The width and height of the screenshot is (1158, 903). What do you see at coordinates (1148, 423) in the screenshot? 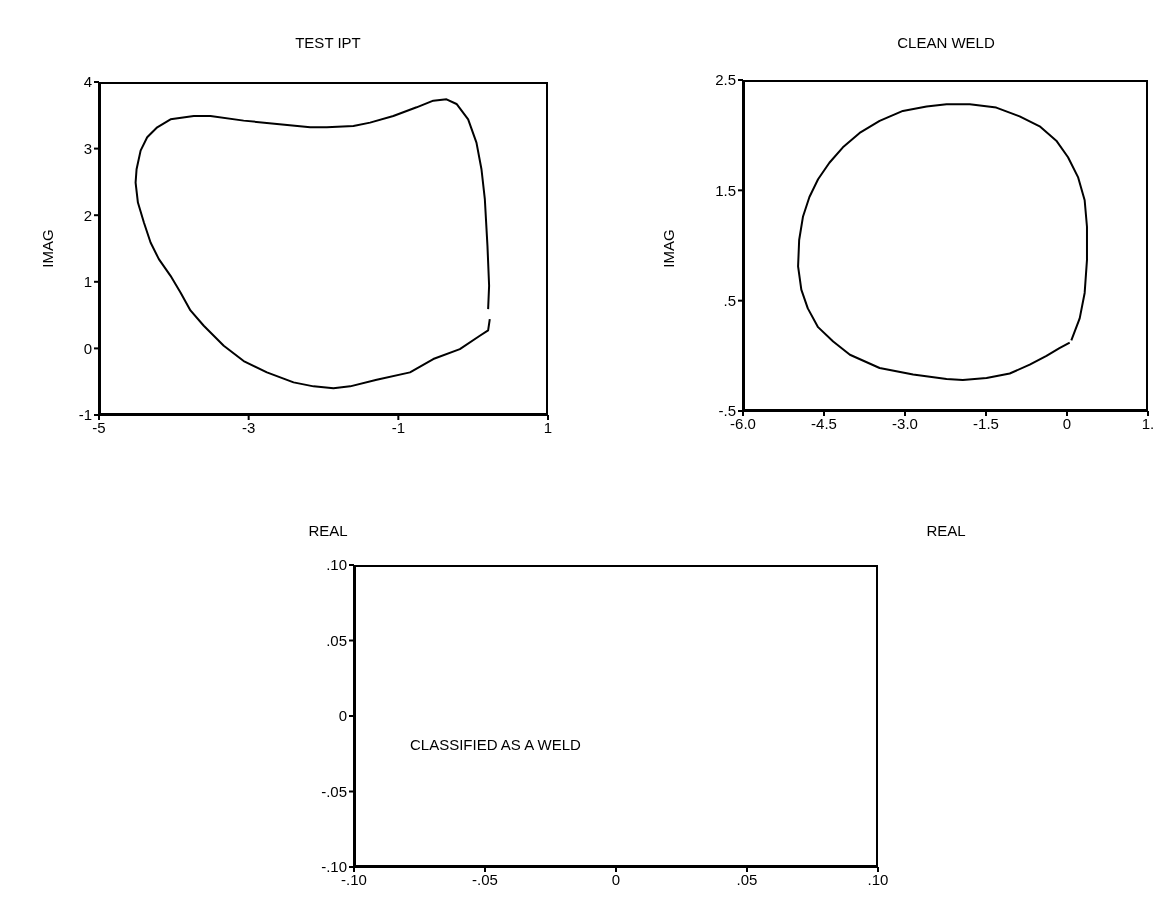
I see `x-tick-label: 1.` at bounding box center [1148, 423].